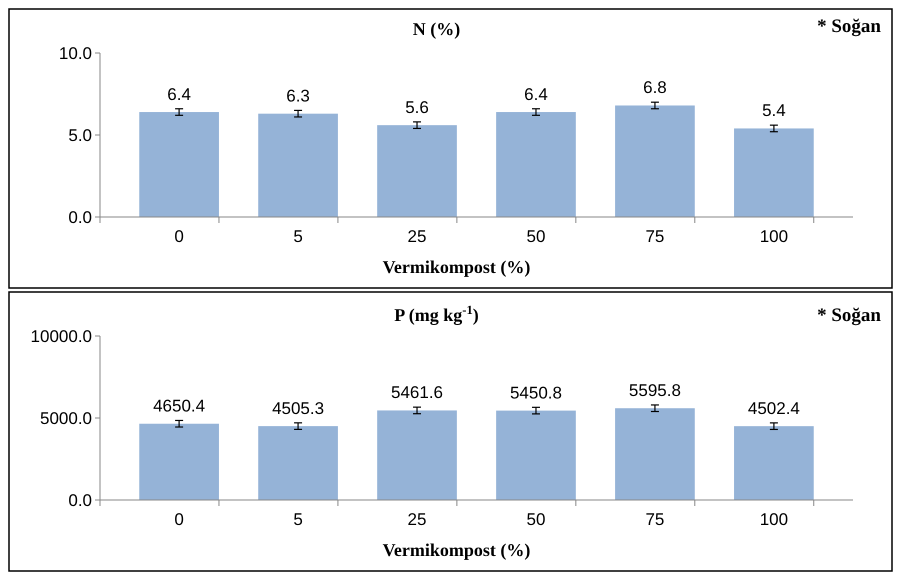 The image size is (901, 574). I want to click on y-tick-label: 10.0, so click(75, 53).